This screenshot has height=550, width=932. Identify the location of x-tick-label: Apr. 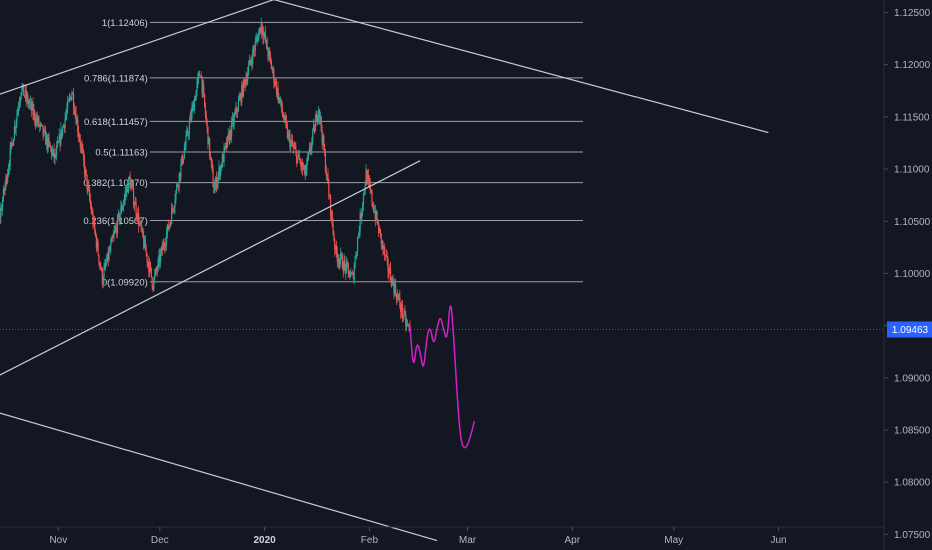
(573, 540).